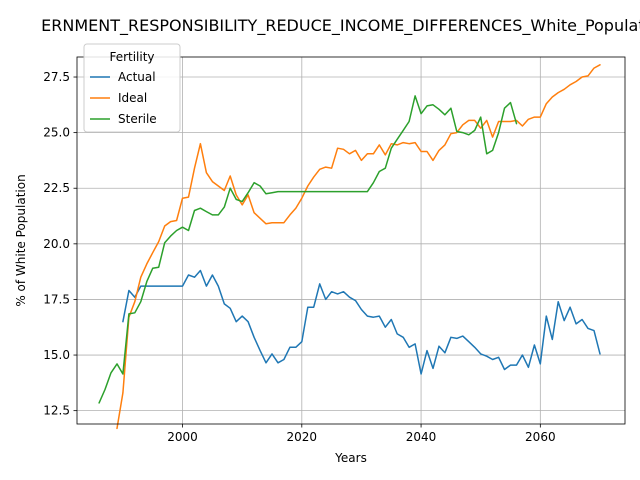 The image size is (640, 480). What do you see at coordinates (56, 299) in the screenshot?
I see `y-tick-label: 17.5` at bounding box center [56, 299].